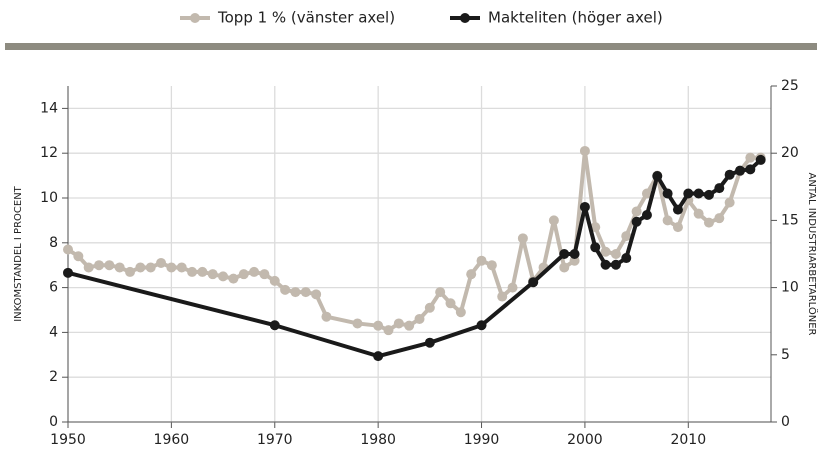 The height and width of the screenshot is (457, 822). What do you see at coordinates (53, 377) in the screenshot?
I see `y-tick-label: 2` at bounding box center [53, 377].